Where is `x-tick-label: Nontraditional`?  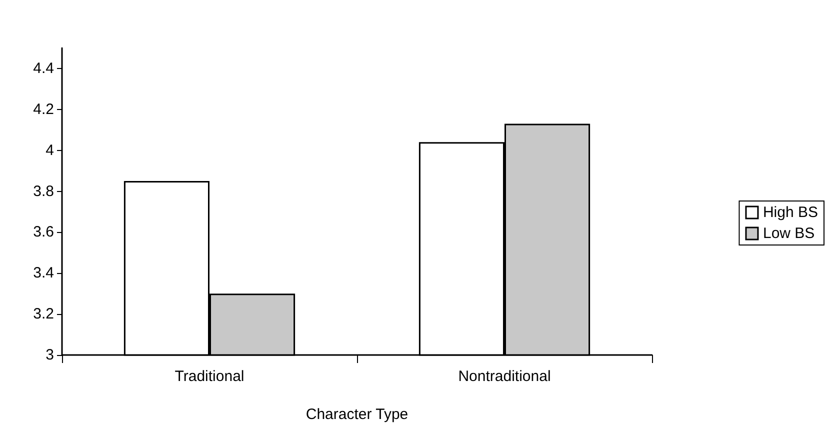
x-tick-label: Nontraditional is located at coordinates (504, 376).